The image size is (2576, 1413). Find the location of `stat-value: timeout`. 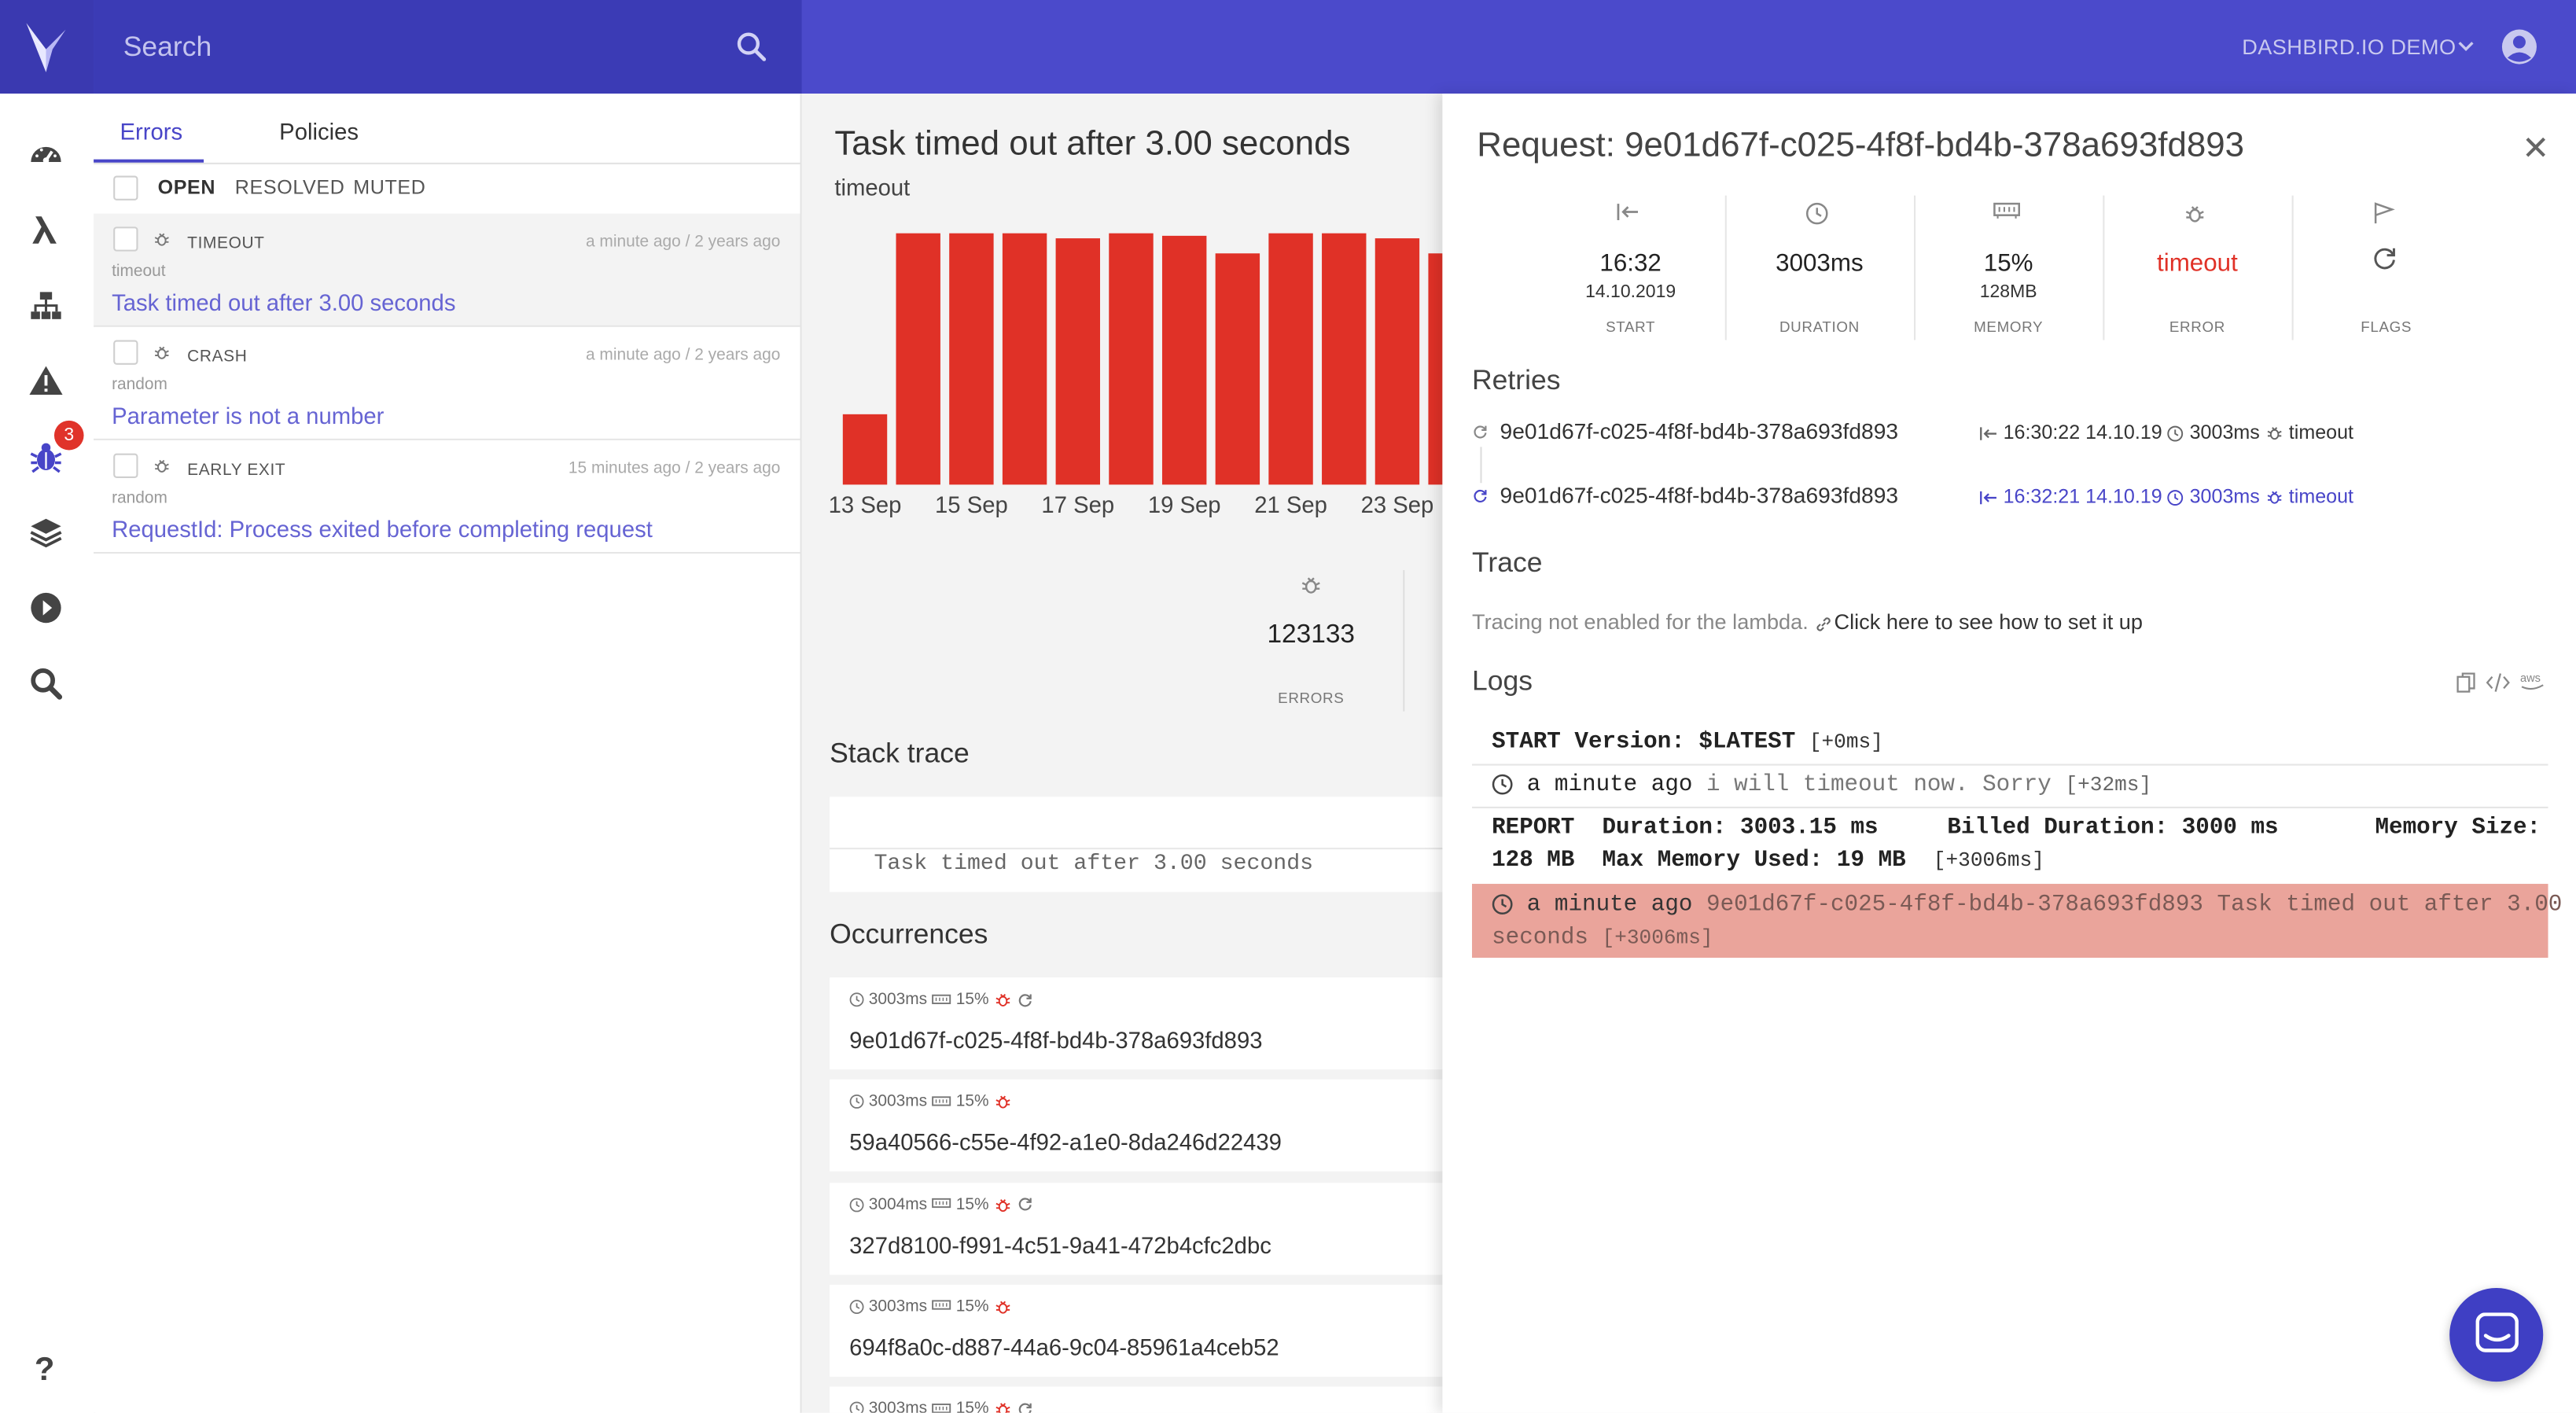

stat-value: timeout is located at coordinates (2197, 263).